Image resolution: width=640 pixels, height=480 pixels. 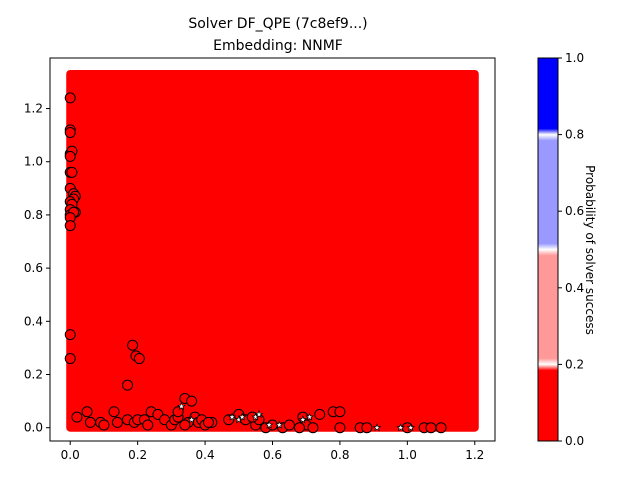 I want to click on x-axis: 0.0 0.2 0.4 0.6 0.8 1.0 1.2, so click(x=272, y=451).